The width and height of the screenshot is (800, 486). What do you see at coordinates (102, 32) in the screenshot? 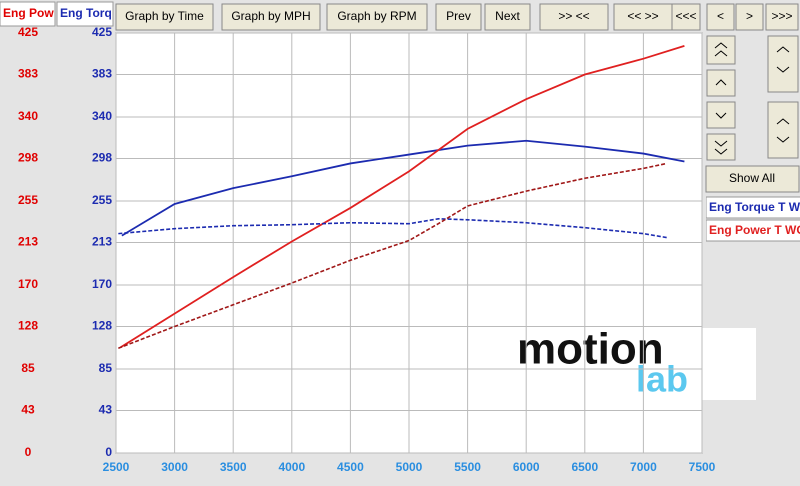
I see `y-tick-label: 425` at bounding box center [102, 32].